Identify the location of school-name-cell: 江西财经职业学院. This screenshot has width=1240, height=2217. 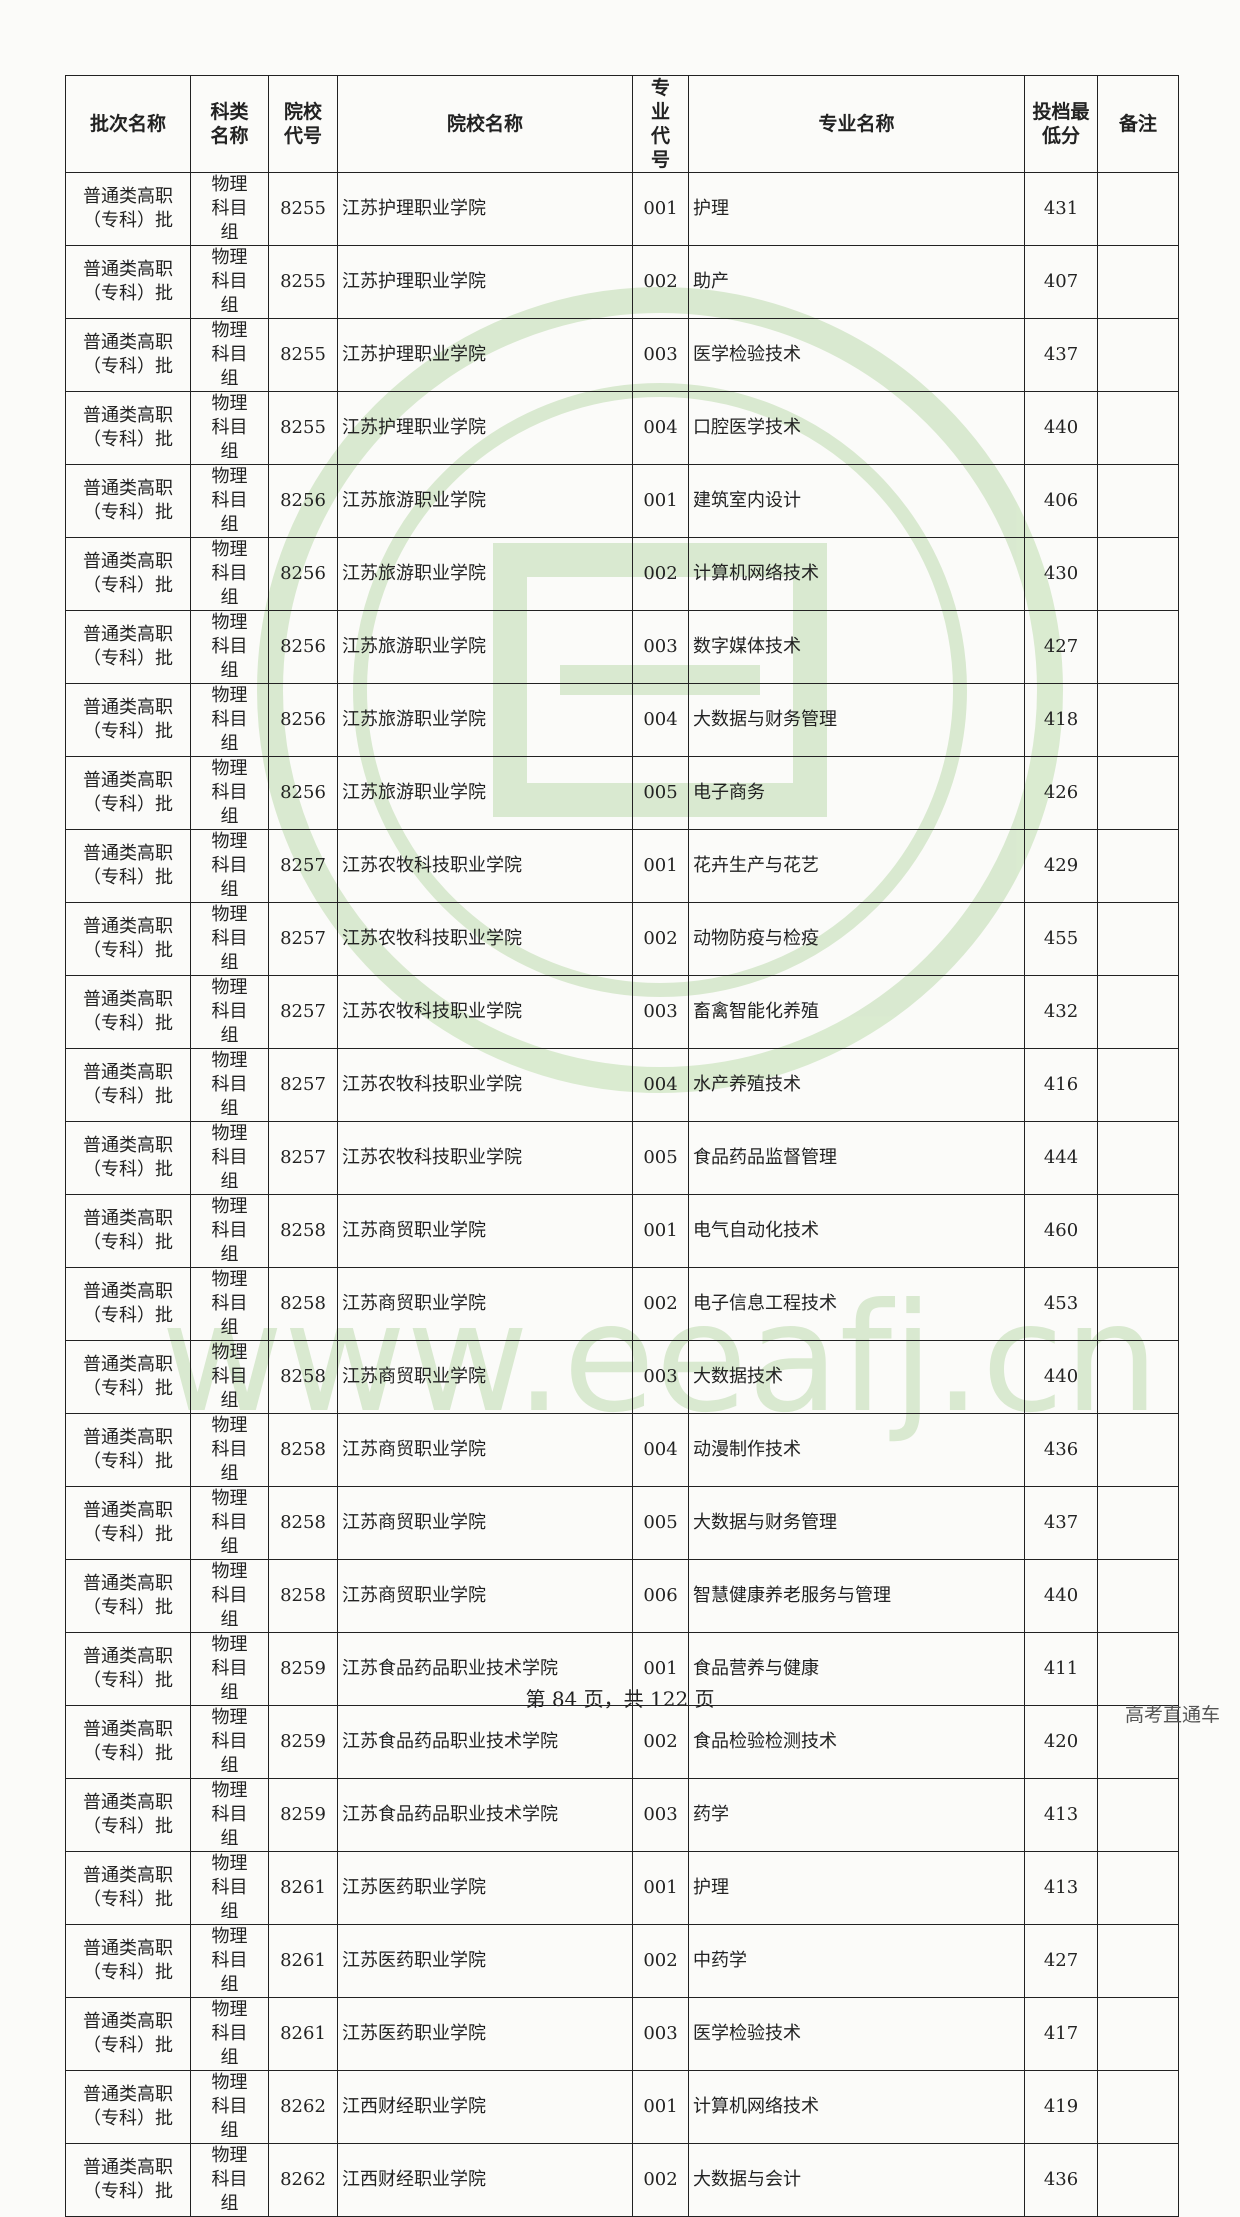
(485, 2180).